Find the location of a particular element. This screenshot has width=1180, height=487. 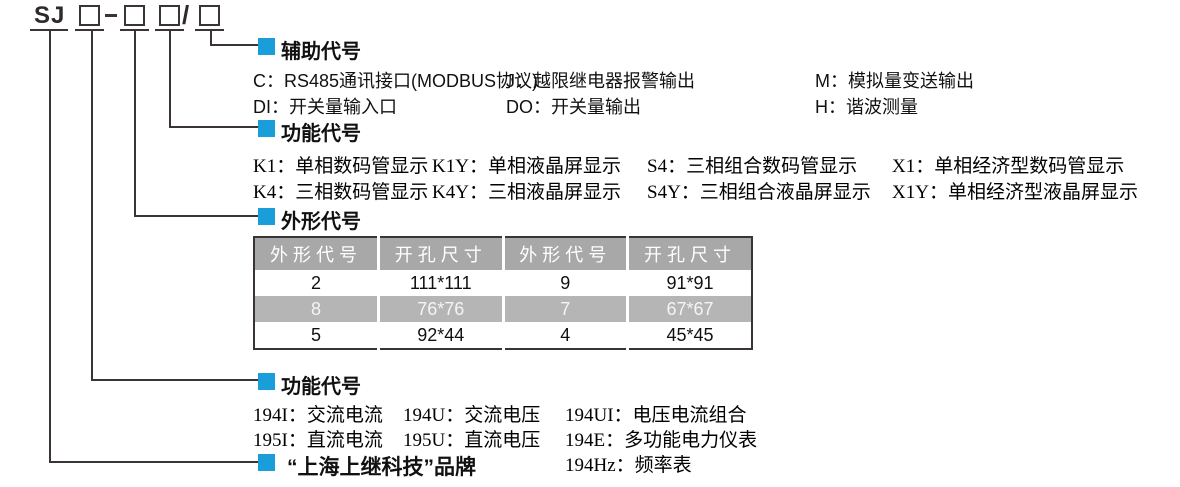

aux-item-di: DI：开关量输入口 is located at coordinates (325, 107).